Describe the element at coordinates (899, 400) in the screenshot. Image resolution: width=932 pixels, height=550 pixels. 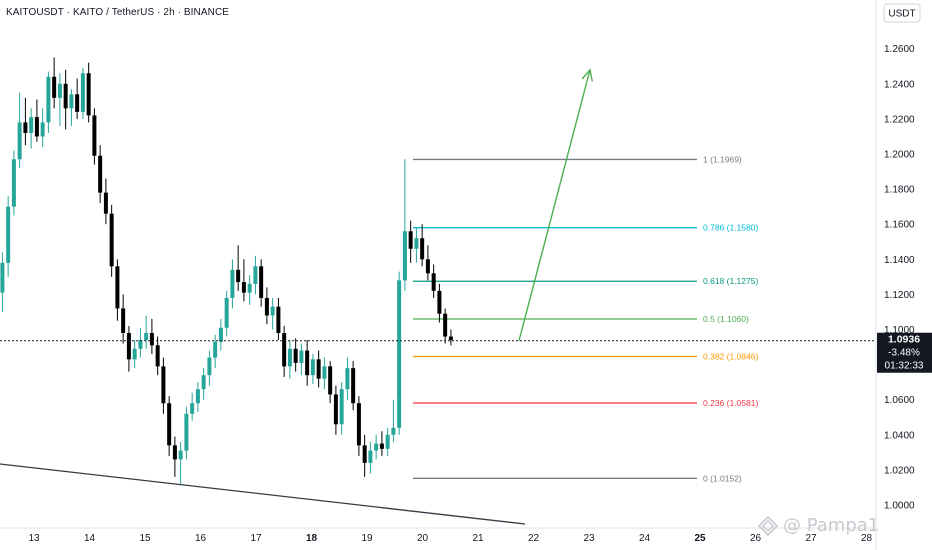
I see `price-tick-label: 1.0600` at that location.